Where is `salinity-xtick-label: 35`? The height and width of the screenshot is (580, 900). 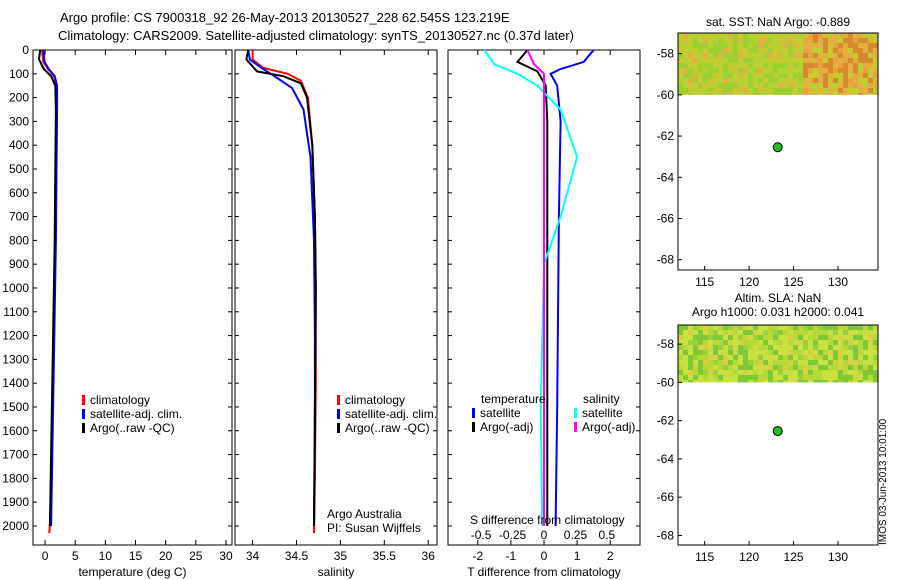 salinity-xtick-label: 35 is located at coordinates (341, 556).